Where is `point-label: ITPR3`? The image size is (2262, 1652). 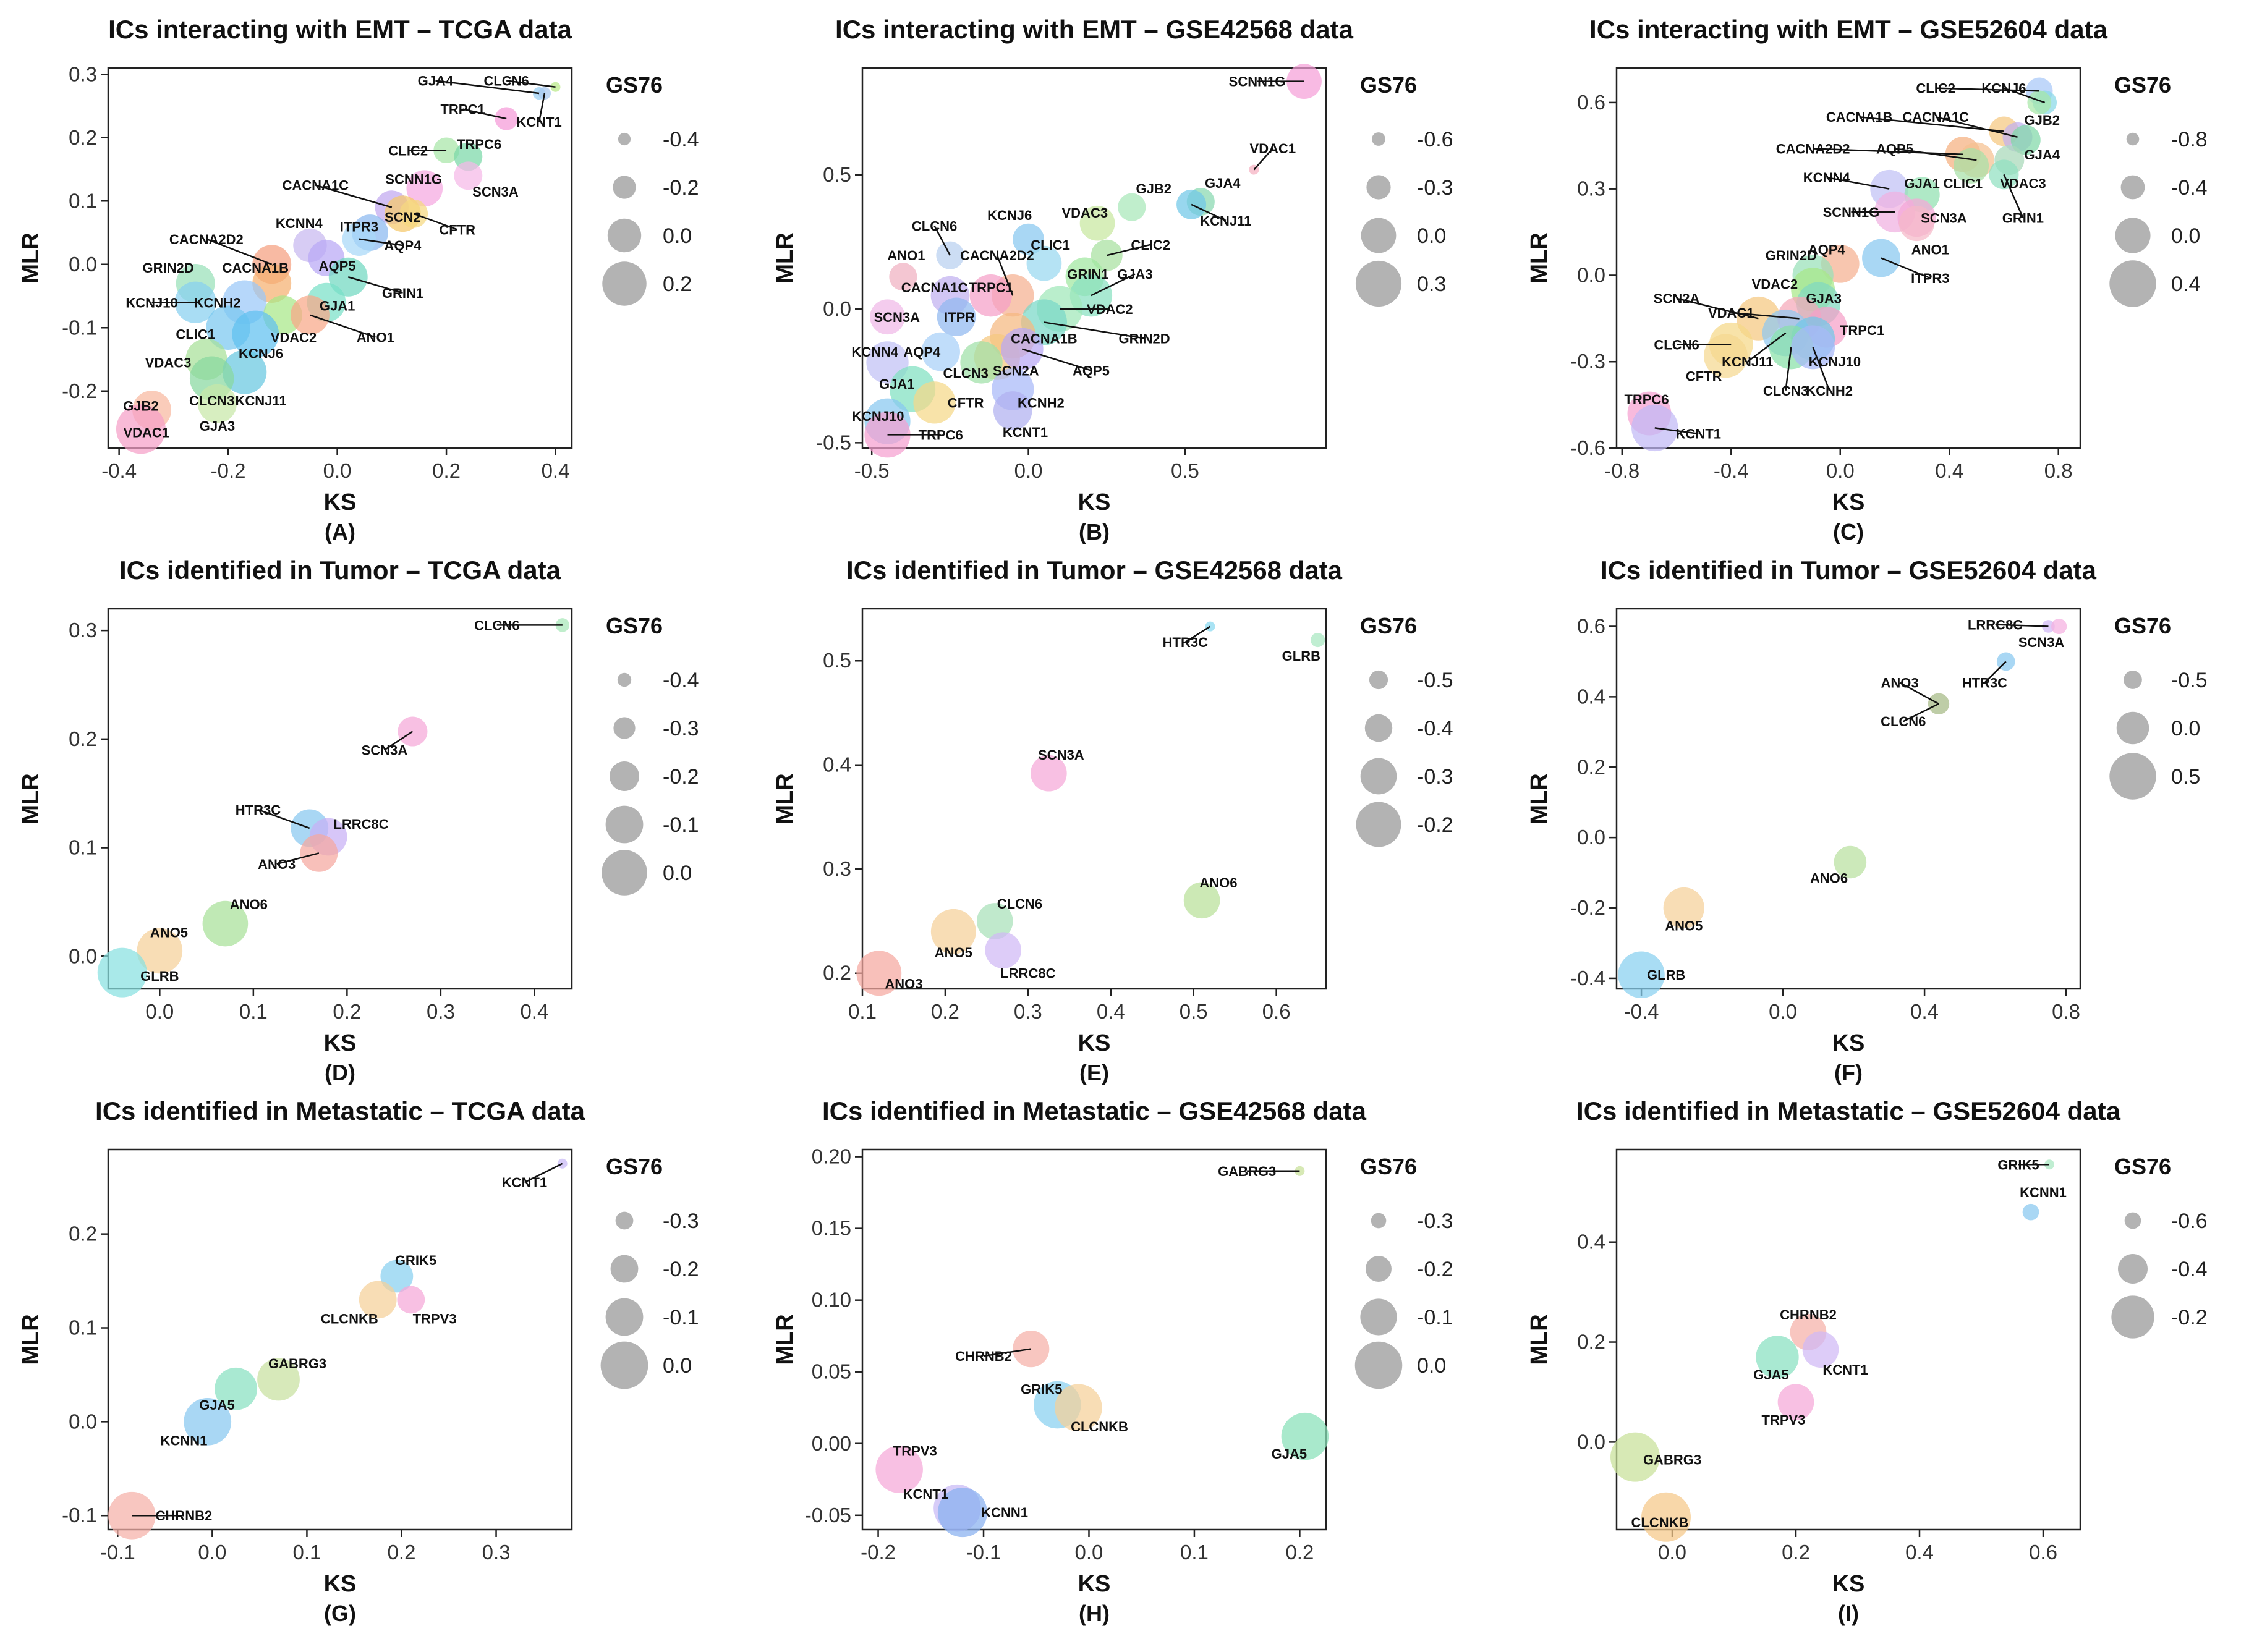
point-label: ITPR3 is located at coordinates (359, 226).